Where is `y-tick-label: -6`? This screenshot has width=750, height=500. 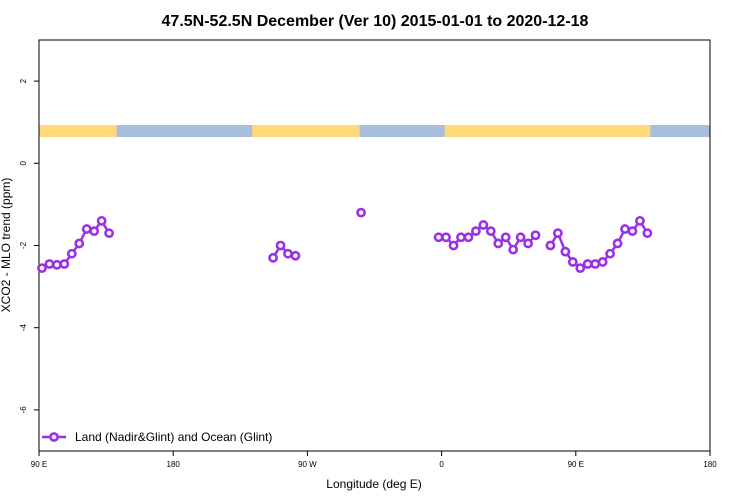 y-tick-label: -6 is located at coordinates (23, 410).